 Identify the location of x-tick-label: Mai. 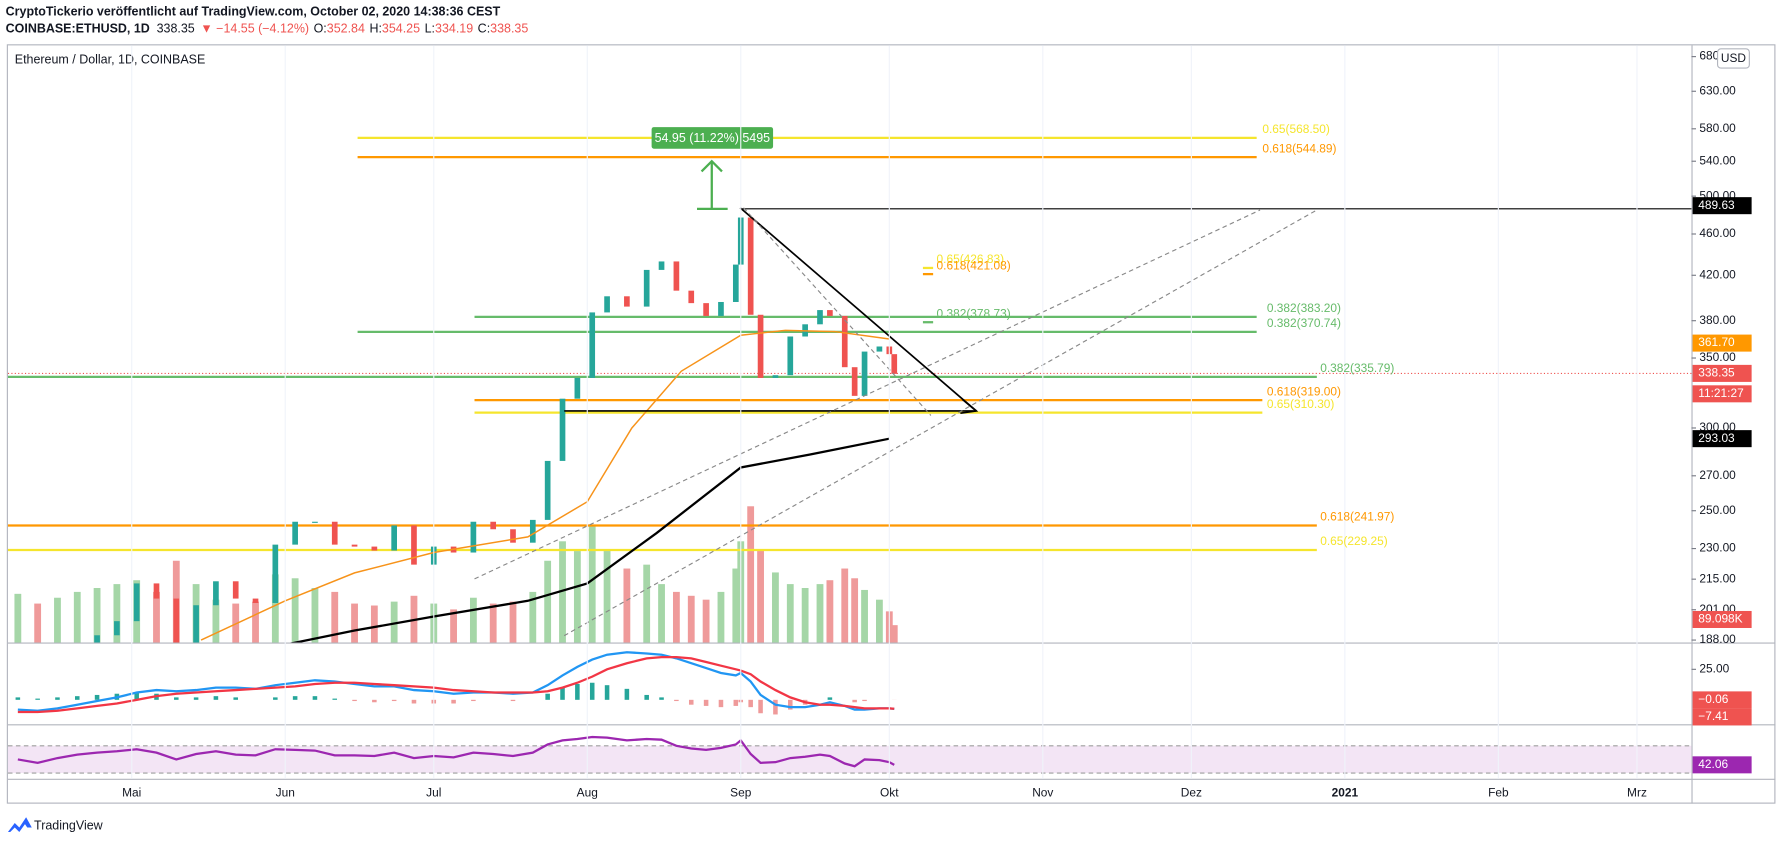
(131, 793).